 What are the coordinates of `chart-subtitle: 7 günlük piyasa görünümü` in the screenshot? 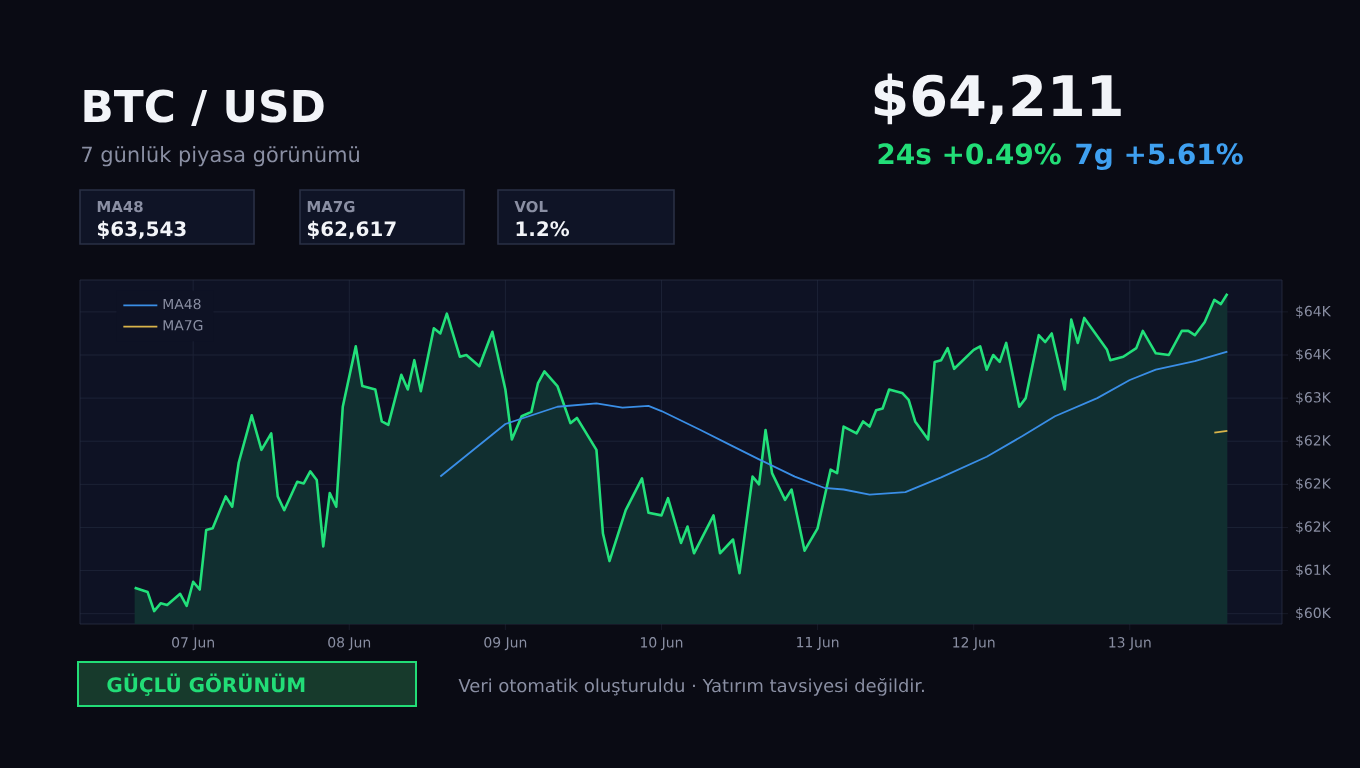 It's located at (220, 156).